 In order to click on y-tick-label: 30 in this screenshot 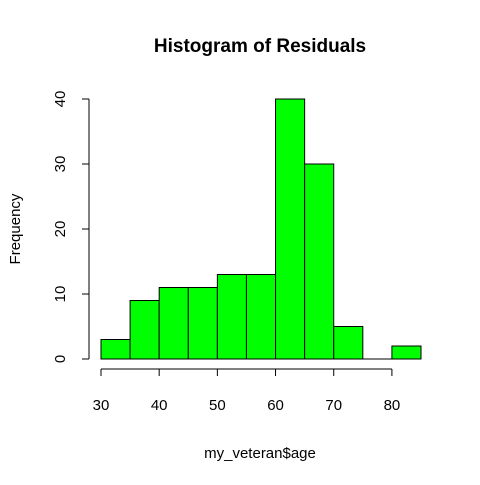, I will do `click(60, 164)`.